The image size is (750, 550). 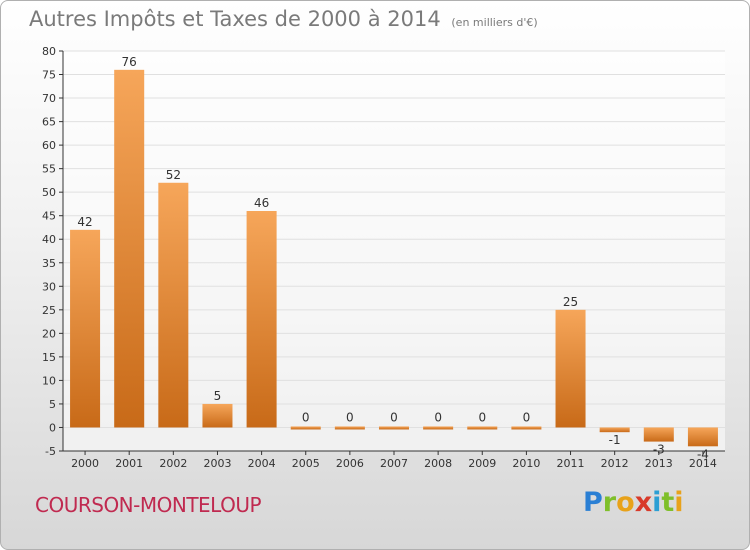 What do you see at coordinates (49, 286) in the screenshot?
I see `y-tick-label: 30` at bounding box center [49, 286].